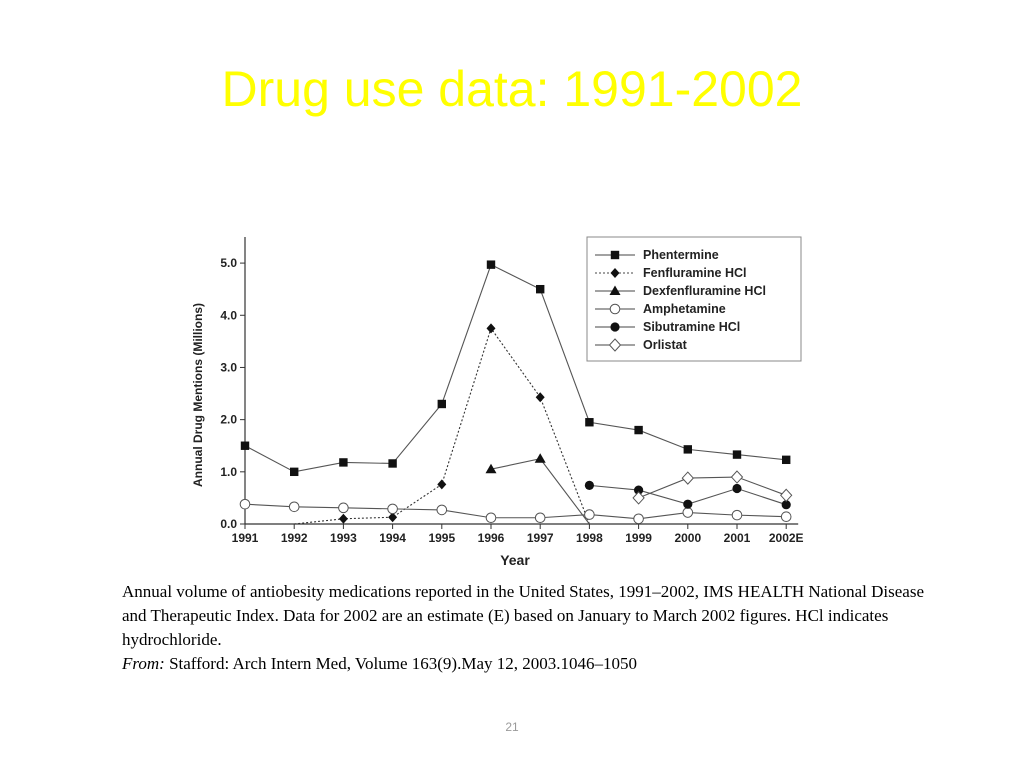 This screenshot has width=1024, height=768. I want to click on legend-label: Dexfenfluramine HCl, so click(704, 291).